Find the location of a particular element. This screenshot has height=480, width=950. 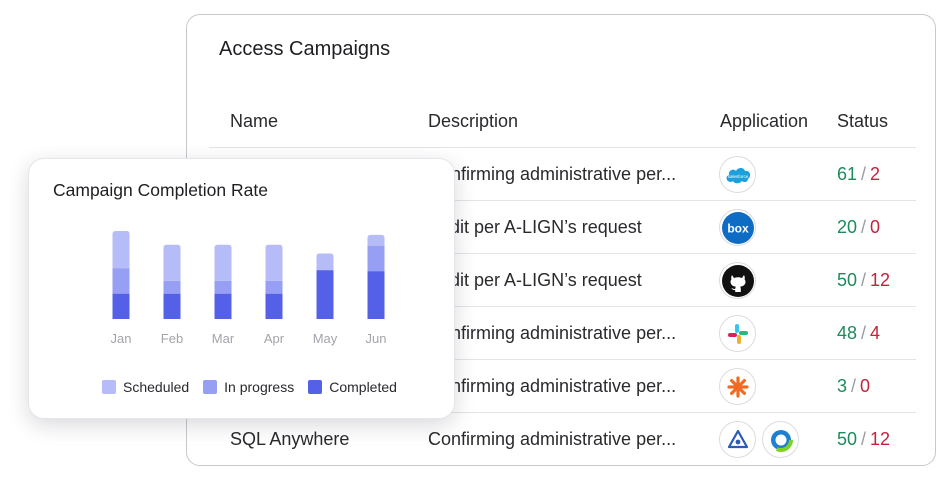

legend-item-completed: Completed is located at coordinates (352, 387).